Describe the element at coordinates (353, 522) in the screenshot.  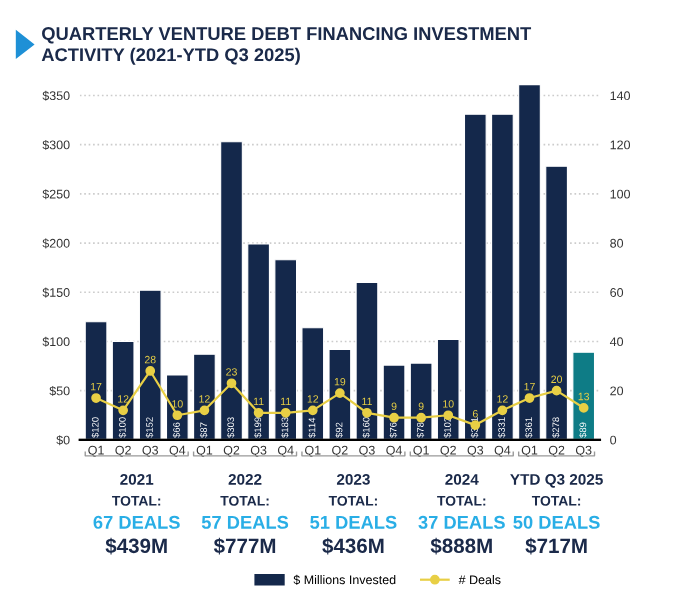
I see `text: 51 DEALS` at that location.